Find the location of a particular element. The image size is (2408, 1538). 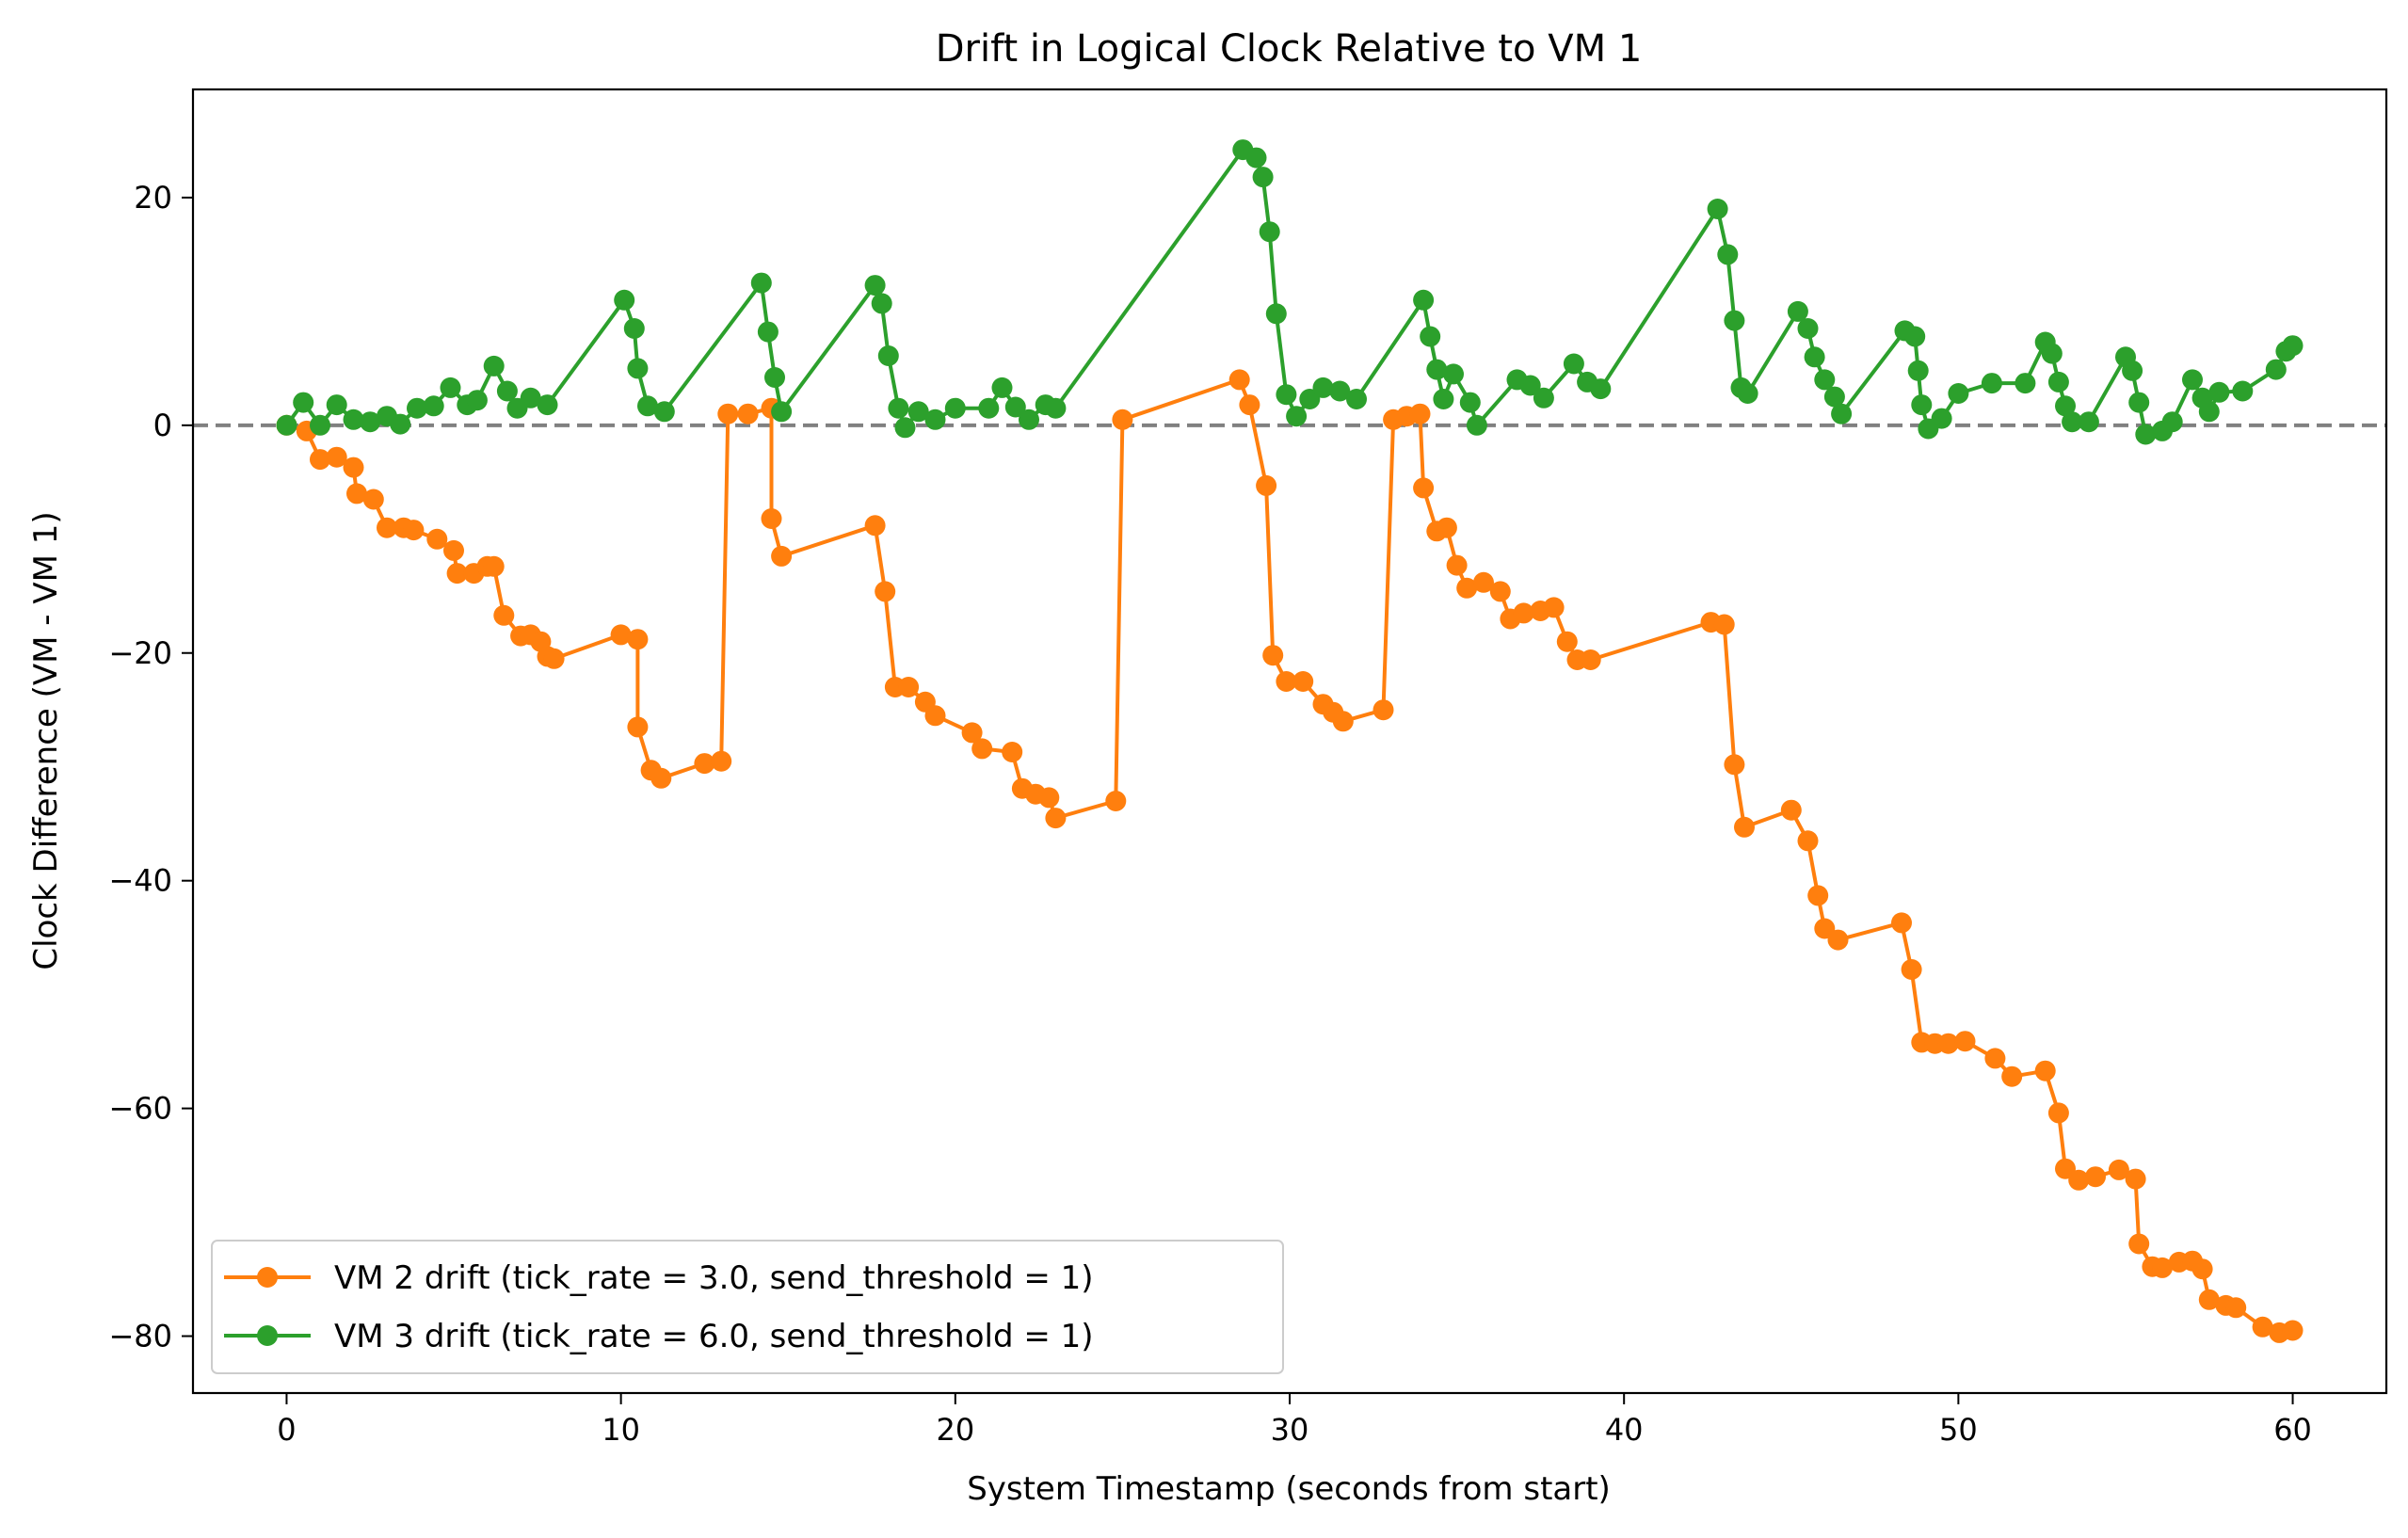

x-axis-ticks: 0 10 20 30 40 50 60 is located at coordinates (1295, 1420).